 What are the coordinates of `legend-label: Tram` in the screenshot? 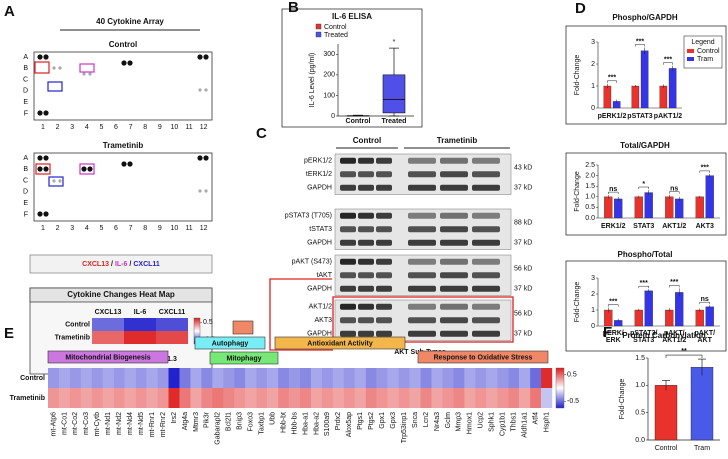 It's located at (705, 59).